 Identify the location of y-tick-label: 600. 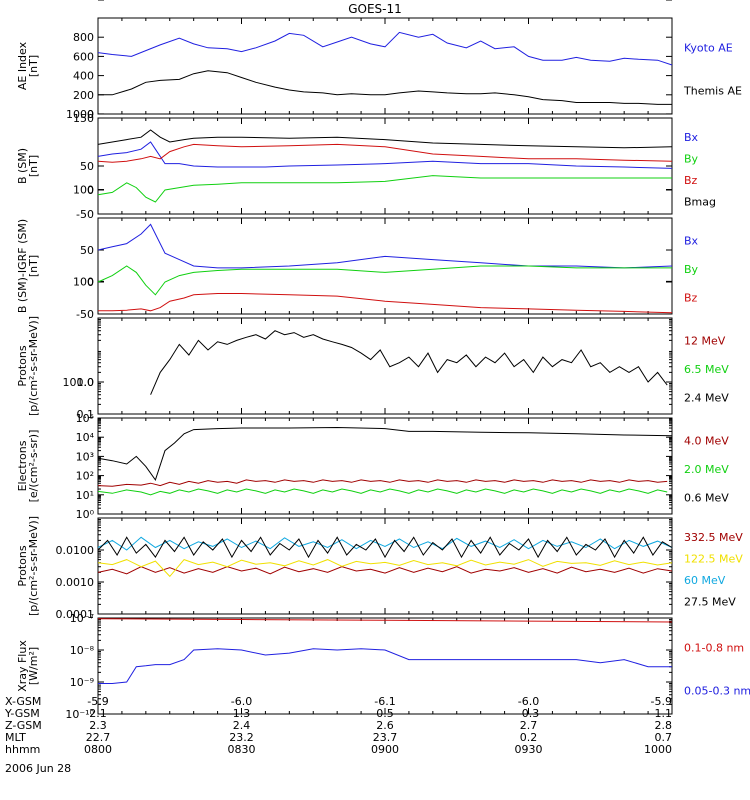
(83, 56).